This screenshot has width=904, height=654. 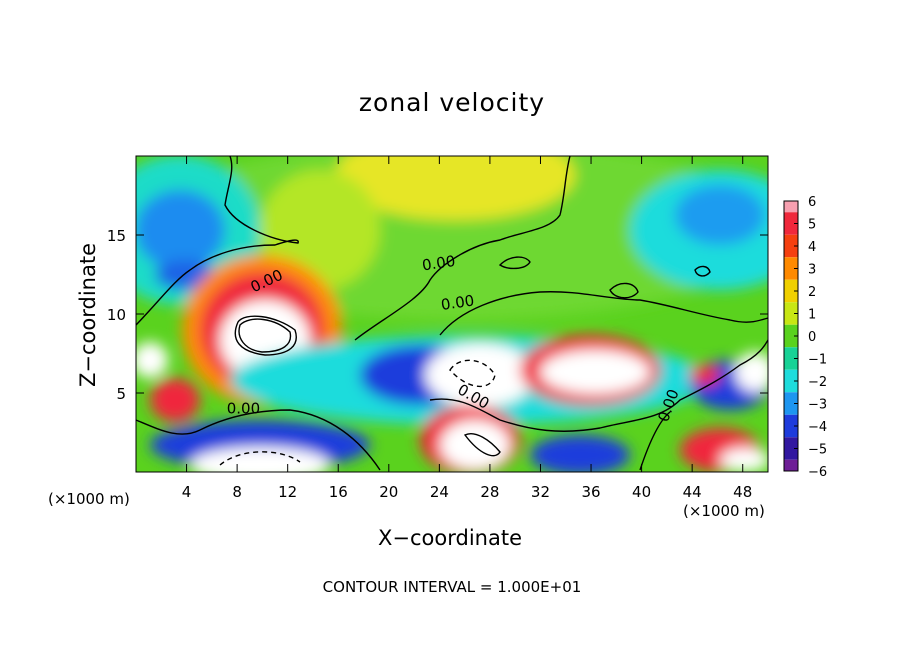 I want to click on colorbar-label: −5, so click(x=817, y=450).